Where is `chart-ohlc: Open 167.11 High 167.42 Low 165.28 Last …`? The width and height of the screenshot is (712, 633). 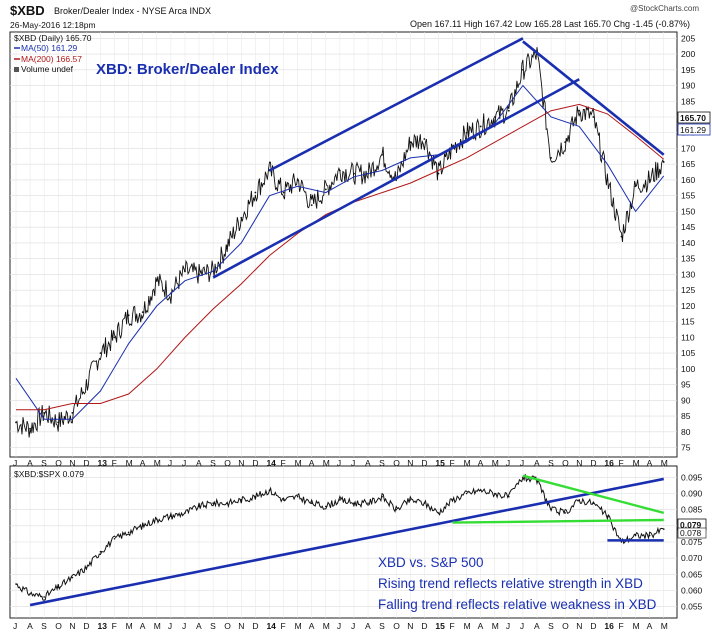 chart-ohlc: Open 167.11 High 167.42 Low 165.28 Last … is located at coordinates (550, 24).